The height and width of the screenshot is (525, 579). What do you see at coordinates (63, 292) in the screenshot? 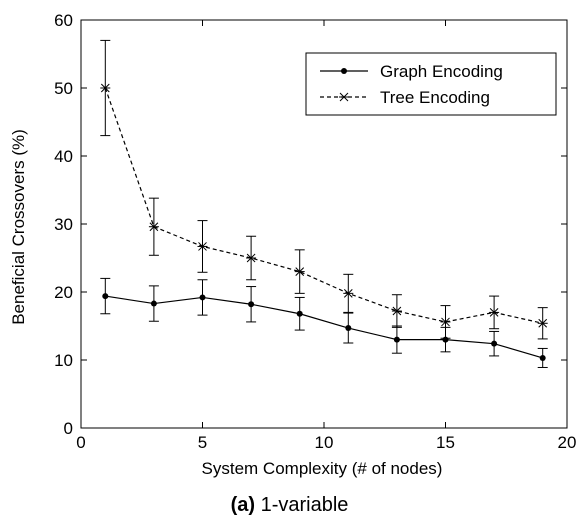
I see `y-tick-label: 20` at bounding box center [63, 292].